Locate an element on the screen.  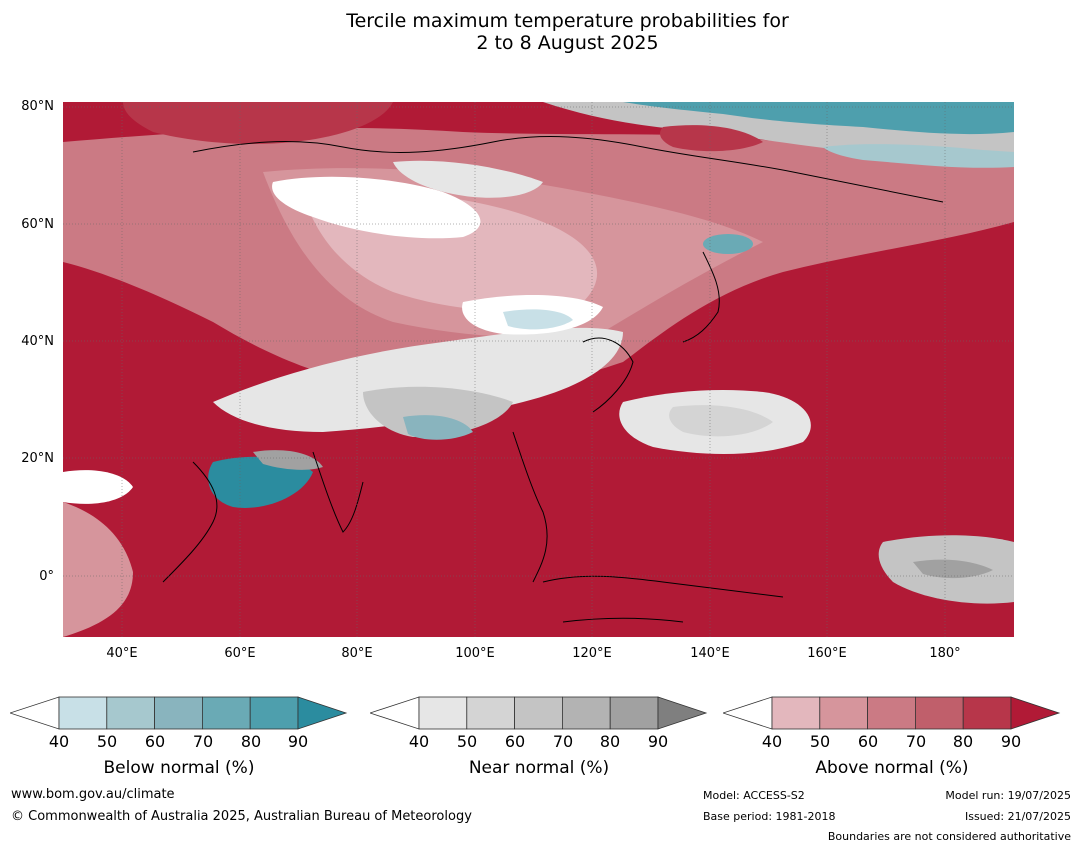
cbar-below-tick: 50 is located at coordinates (107, 741).